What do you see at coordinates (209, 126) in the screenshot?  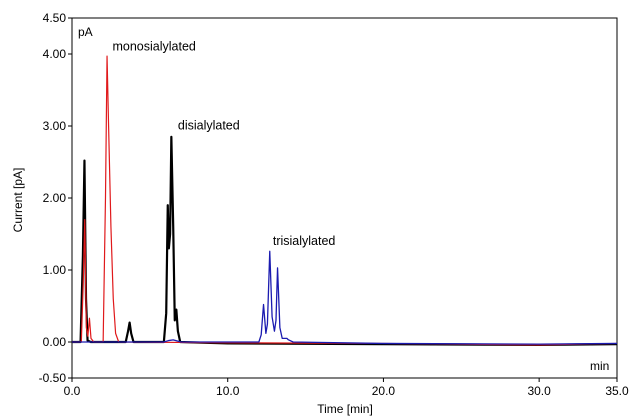 I see `peak-annotation: disialylated` at bounding box center [209, 126].